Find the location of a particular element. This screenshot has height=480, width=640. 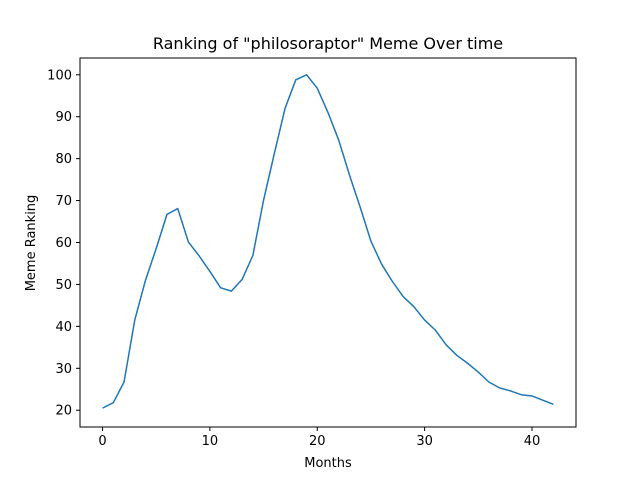

y-tick-label: 100 is located at coordinates (59, 75).